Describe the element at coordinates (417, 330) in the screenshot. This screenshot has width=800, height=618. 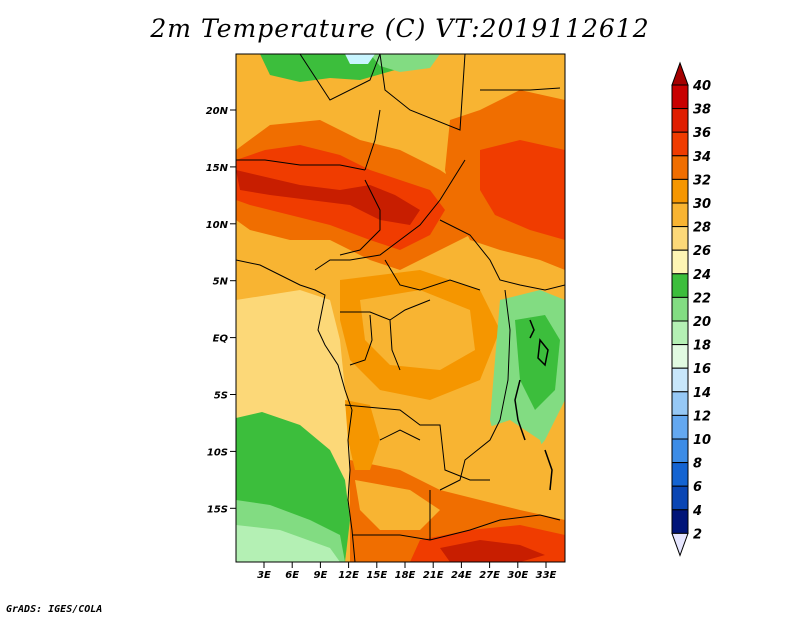
I see `central-warm-region` at that location.